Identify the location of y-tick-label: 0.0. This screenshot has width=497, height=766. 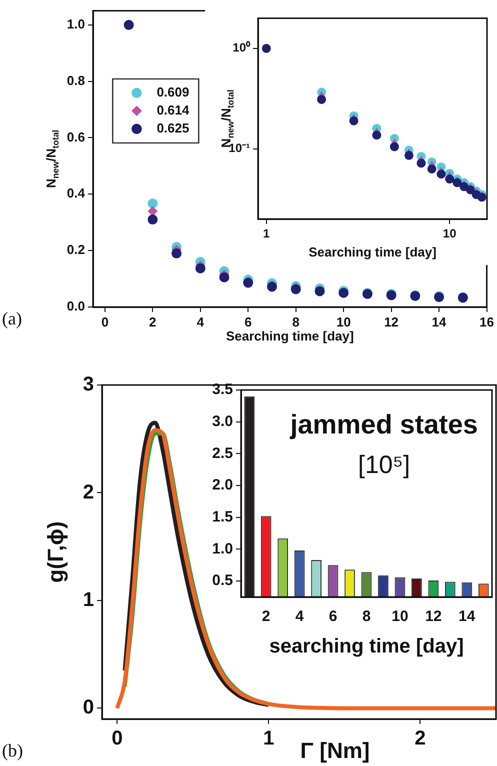
(75, 306).